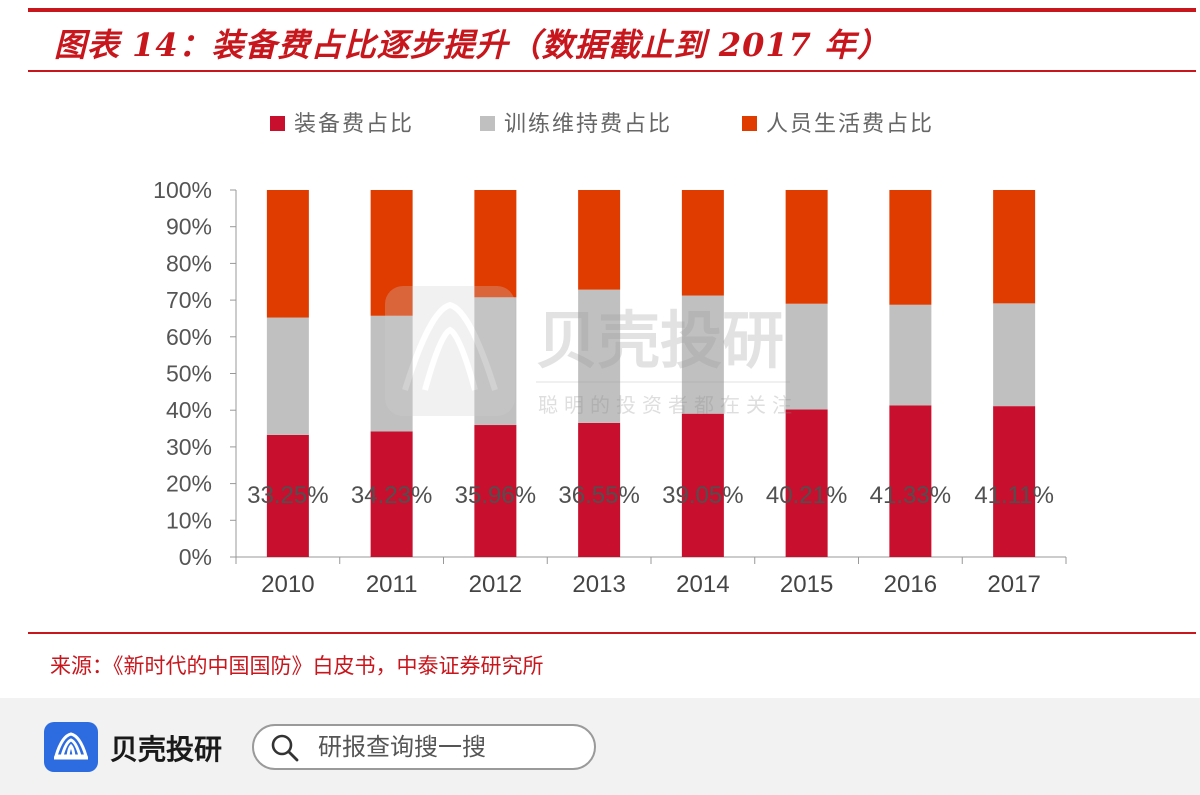 The height and width of the screenshot is (795, 1200). Describe the element at coordinates (612, 633) in the screenshot. I see `source-rule` at that location.